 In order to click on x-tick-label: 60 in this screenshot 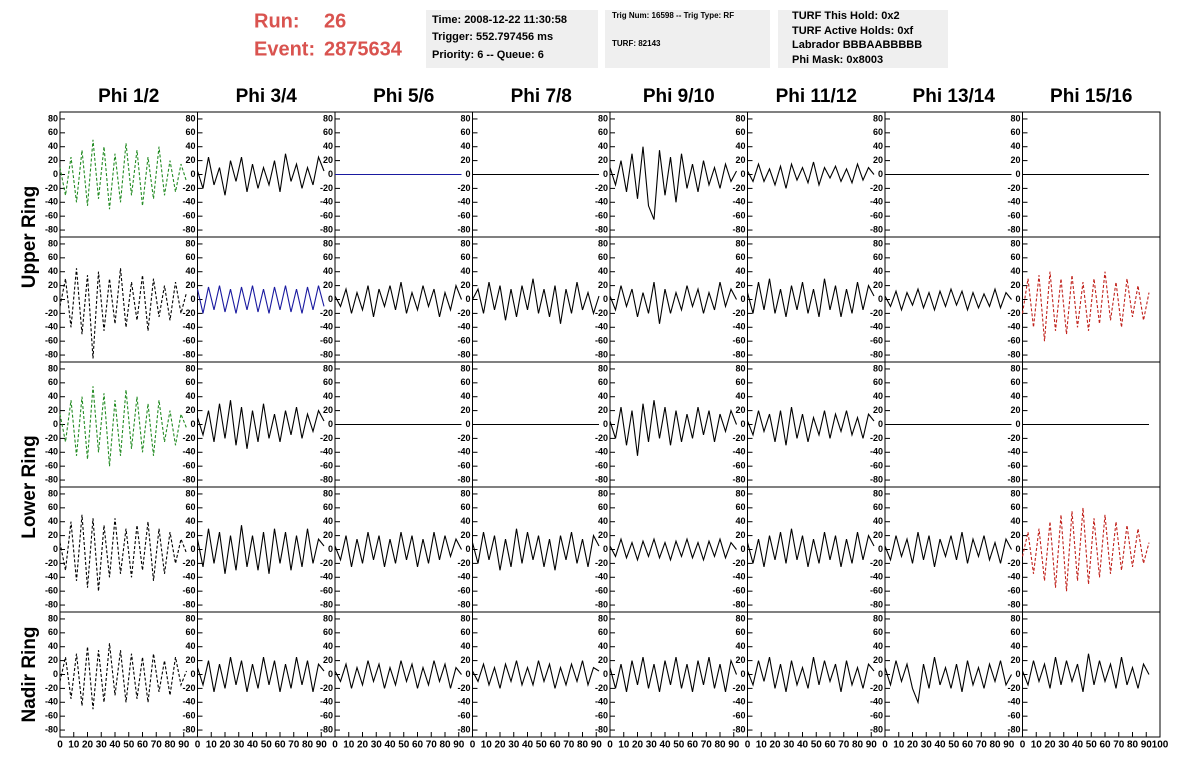, I will do `click(830, 745)`.